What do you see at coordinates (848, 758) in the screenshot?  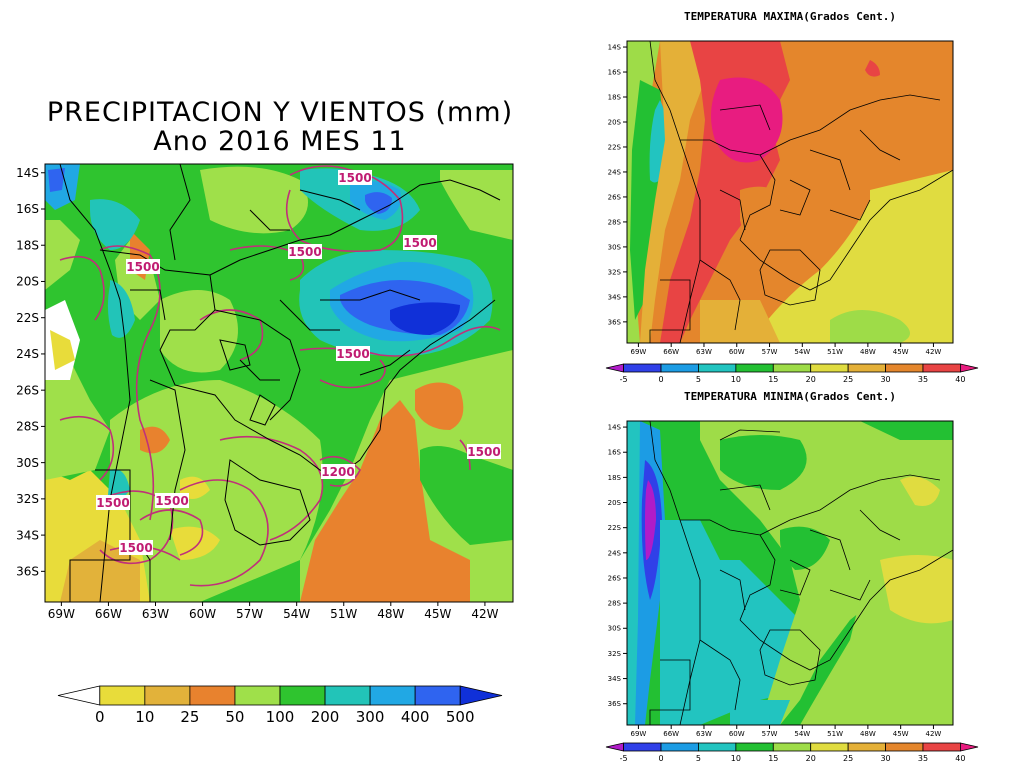 I see `tmin-legend-label: 25` at bounding box center [848, 758].